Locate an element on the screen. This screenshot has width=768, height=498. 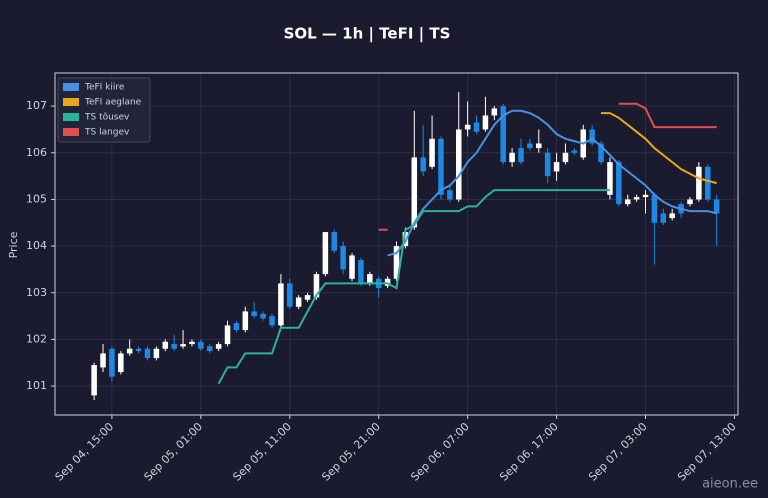
y-tick-label: 104 is located at coordinates (36, 245).